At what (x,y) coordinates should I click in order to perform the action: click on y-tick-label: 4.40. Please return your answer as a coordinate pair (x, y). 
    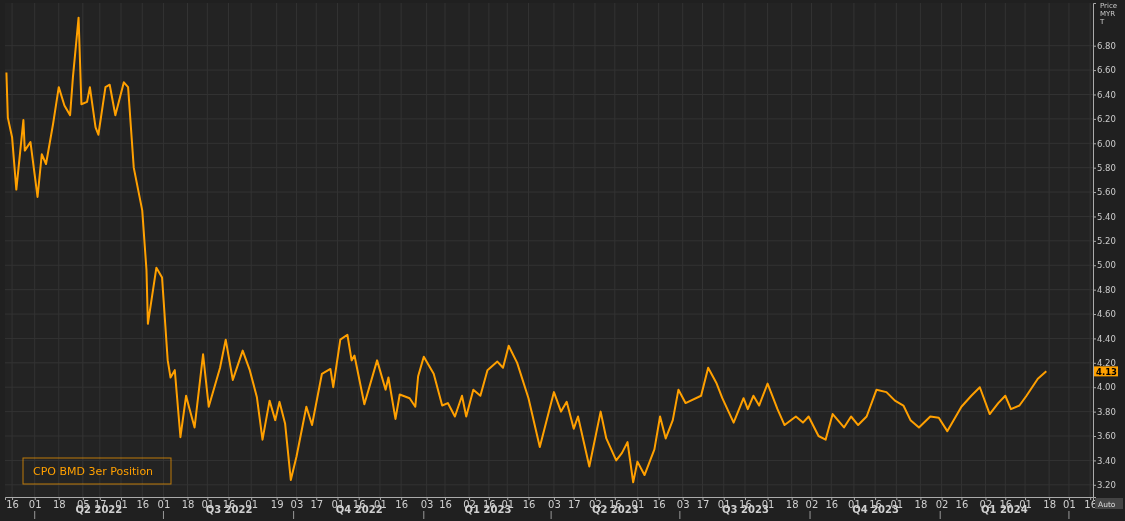
    Looking at the image, I should click on (1106, 338).